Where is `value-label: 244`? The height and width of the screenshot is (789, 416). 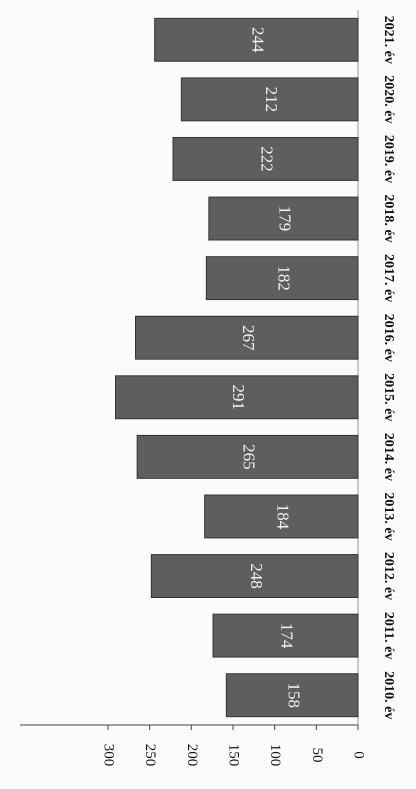 value-label: 244 is located at coordinates (257, 40).